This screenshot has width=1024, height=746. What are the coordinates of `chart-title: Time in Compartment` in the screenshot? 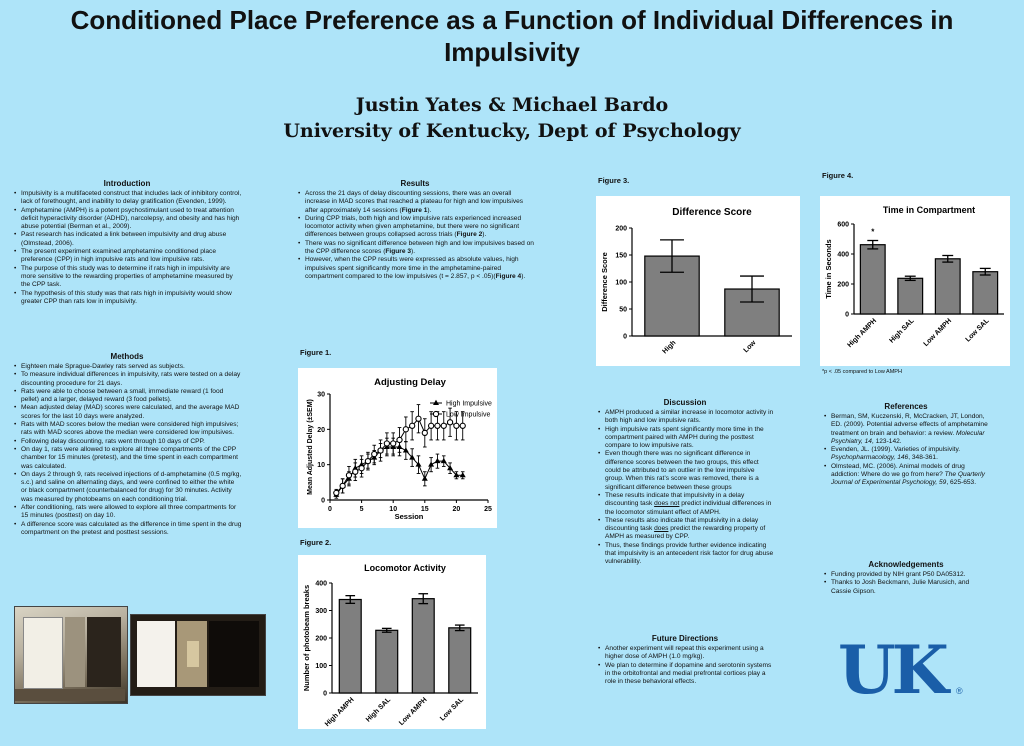 It's located at (929, 210).